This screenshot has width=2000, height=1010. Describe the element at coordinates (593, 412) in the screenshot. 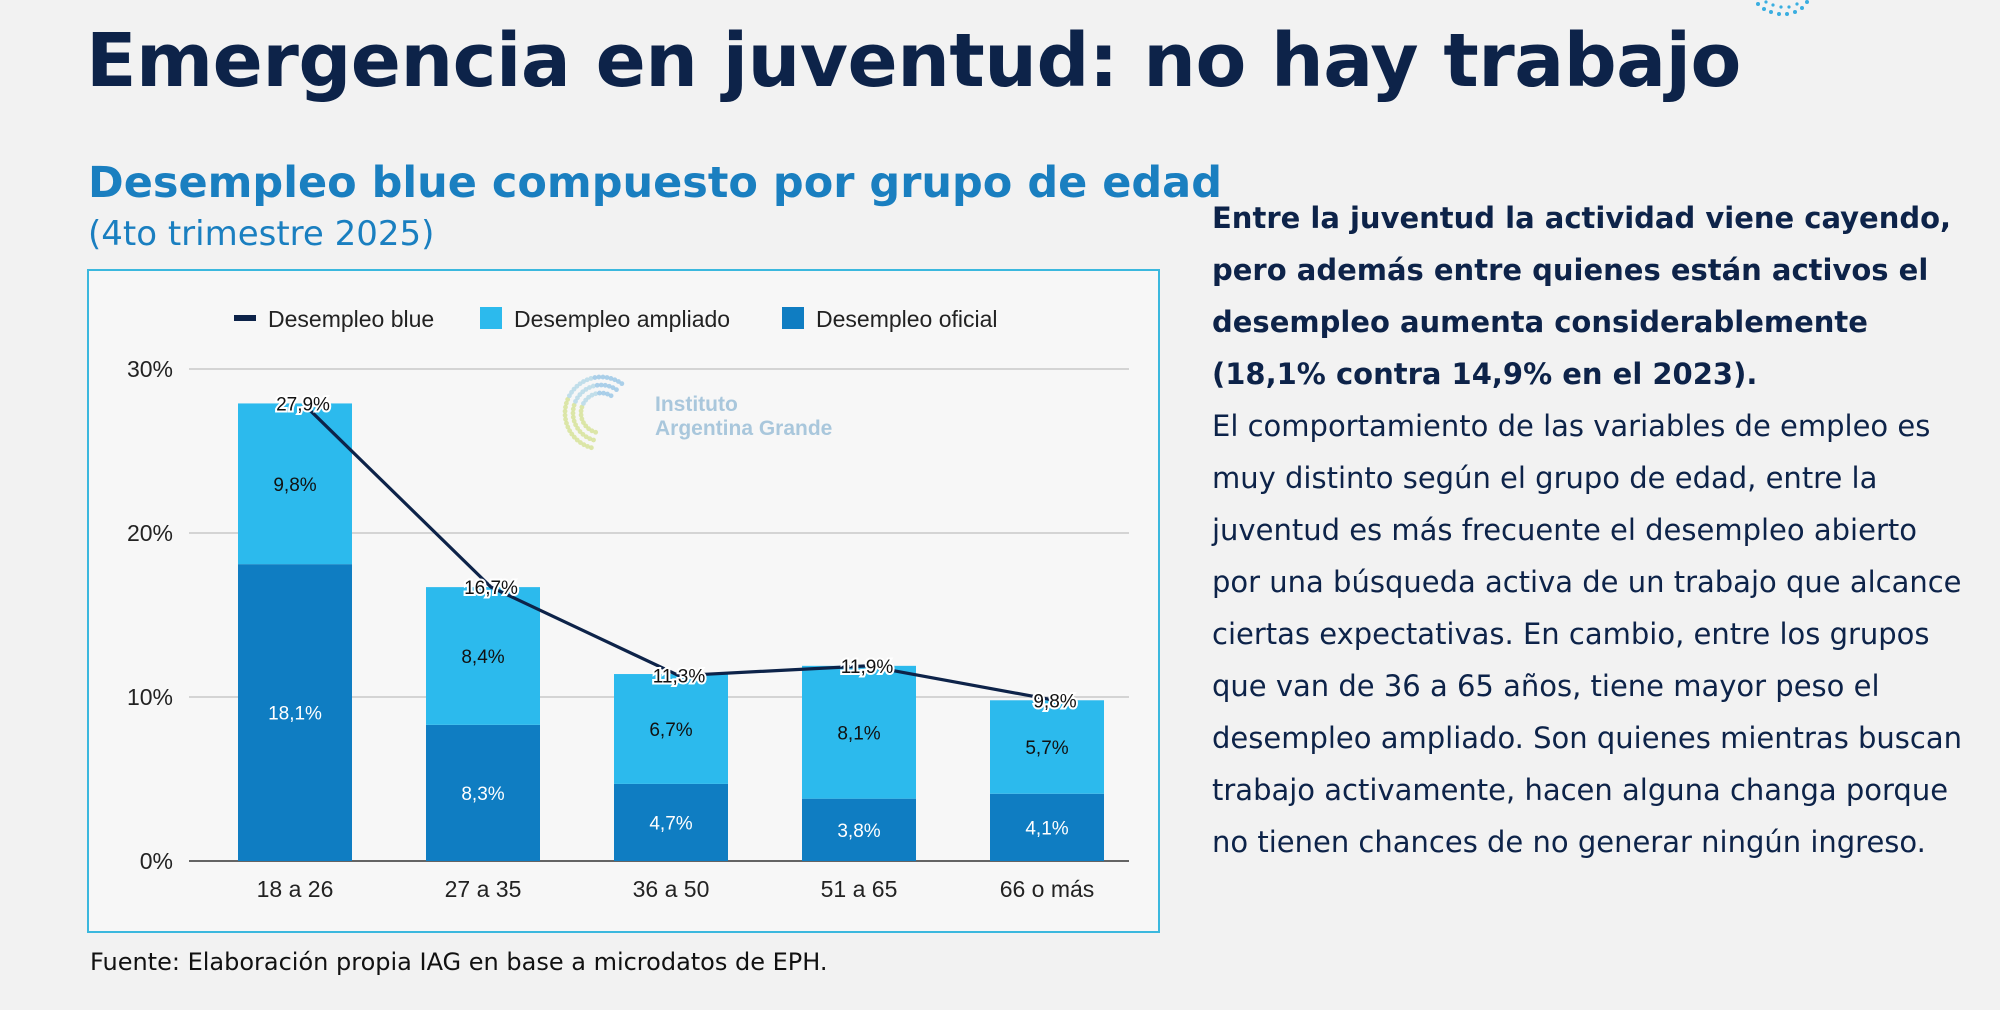

I see `watermark-logo-icon` at that location.